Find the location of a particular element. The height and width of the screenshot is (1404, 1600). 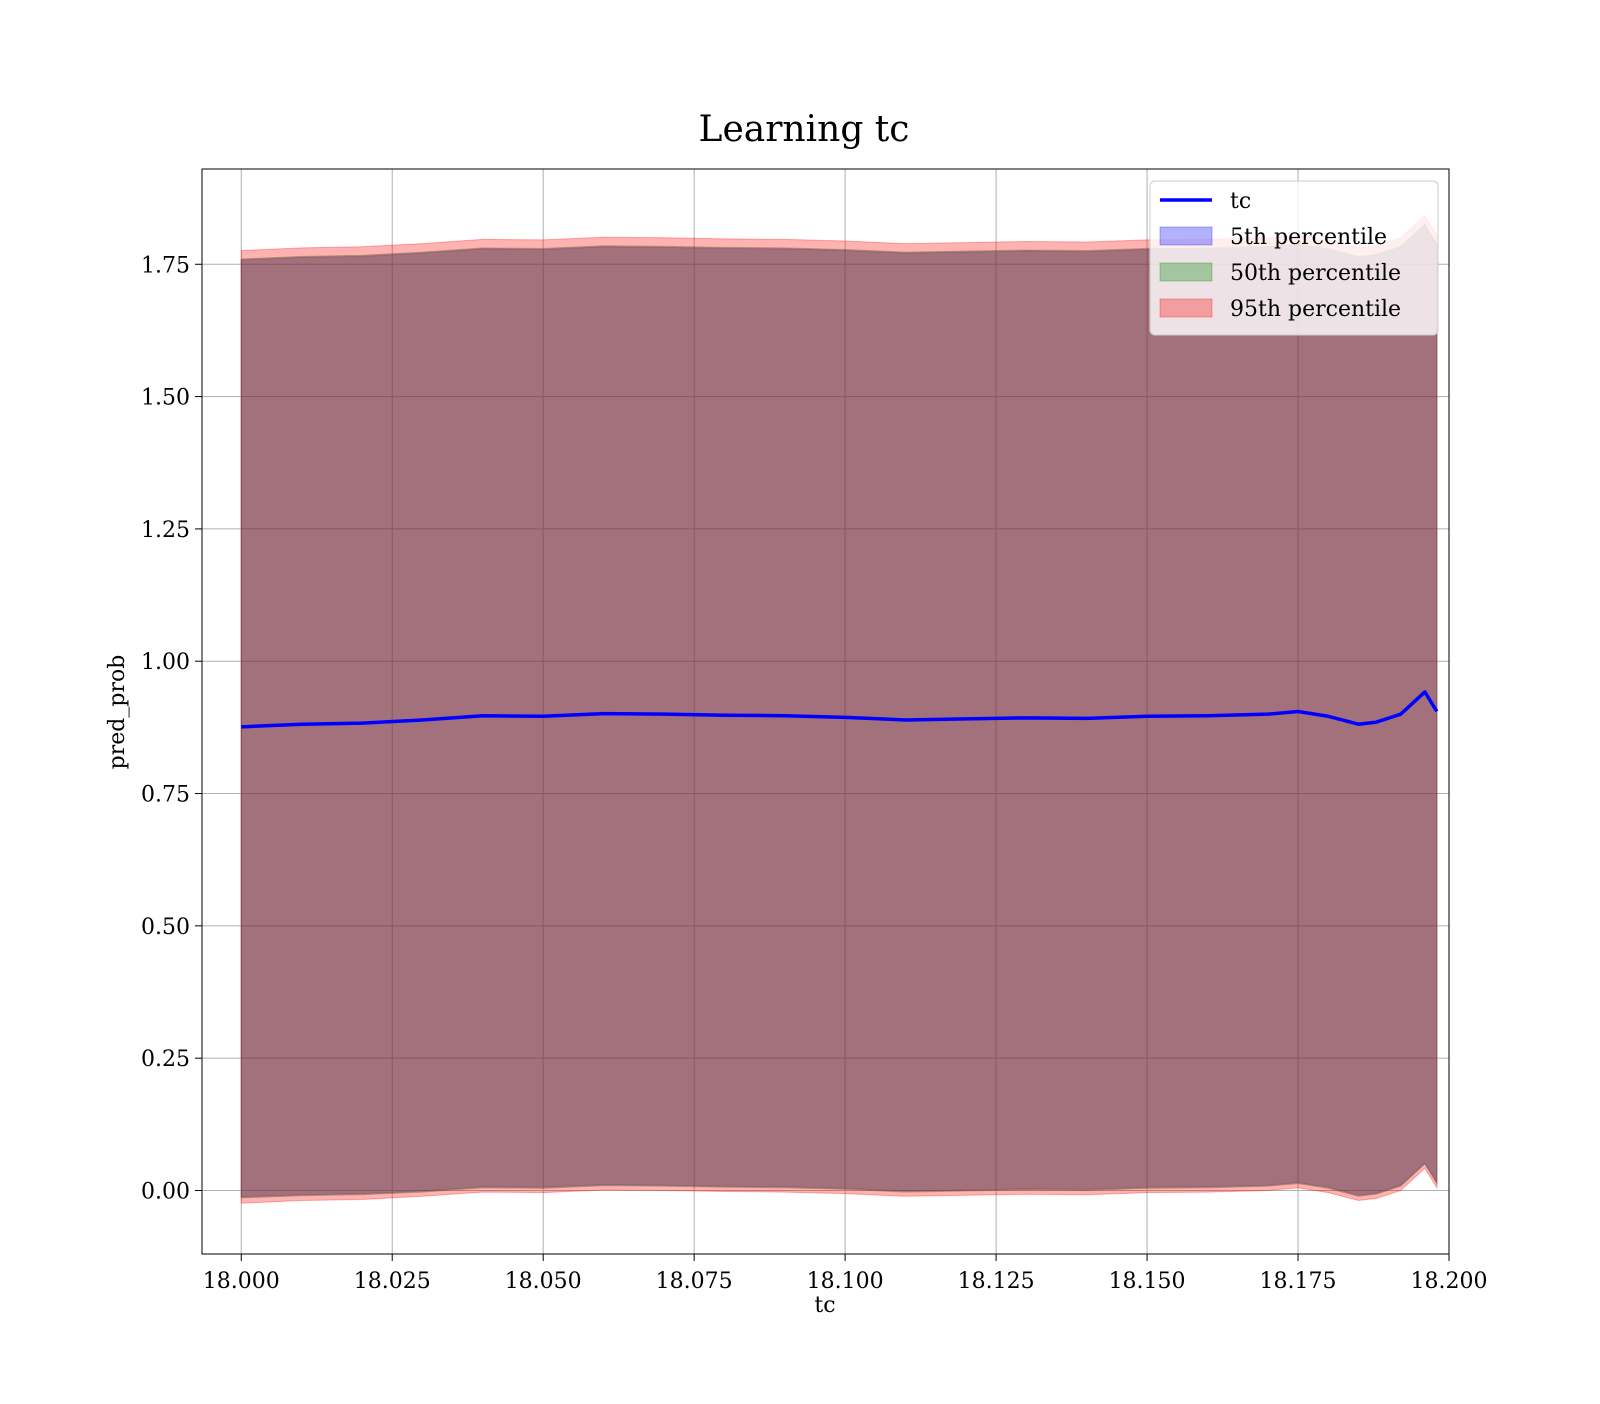

x-axis-label: tc is located at coordinates (824, 1305).